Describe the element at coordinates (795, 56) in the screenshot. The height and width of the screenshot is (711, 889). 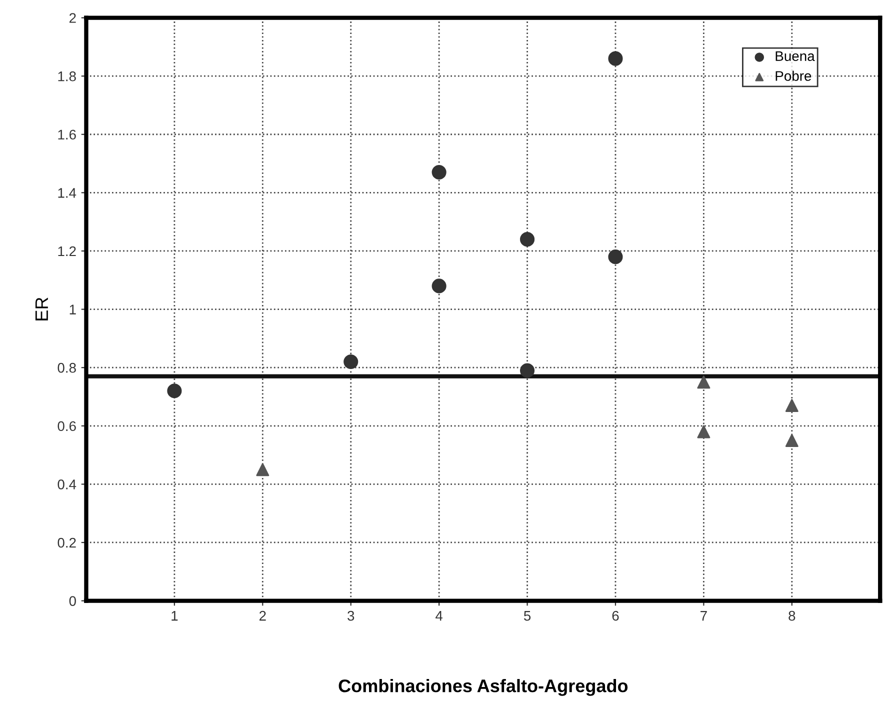
I see `legend-label: Buena` at that location.